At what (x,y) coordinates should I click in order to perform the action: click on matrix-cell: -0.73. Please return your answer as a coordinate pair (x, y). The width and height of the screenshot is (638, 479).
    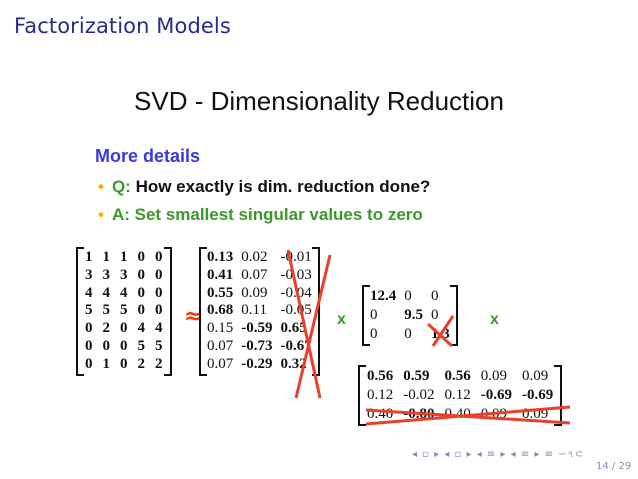
    Looking at the image, I should click on (257, 345).